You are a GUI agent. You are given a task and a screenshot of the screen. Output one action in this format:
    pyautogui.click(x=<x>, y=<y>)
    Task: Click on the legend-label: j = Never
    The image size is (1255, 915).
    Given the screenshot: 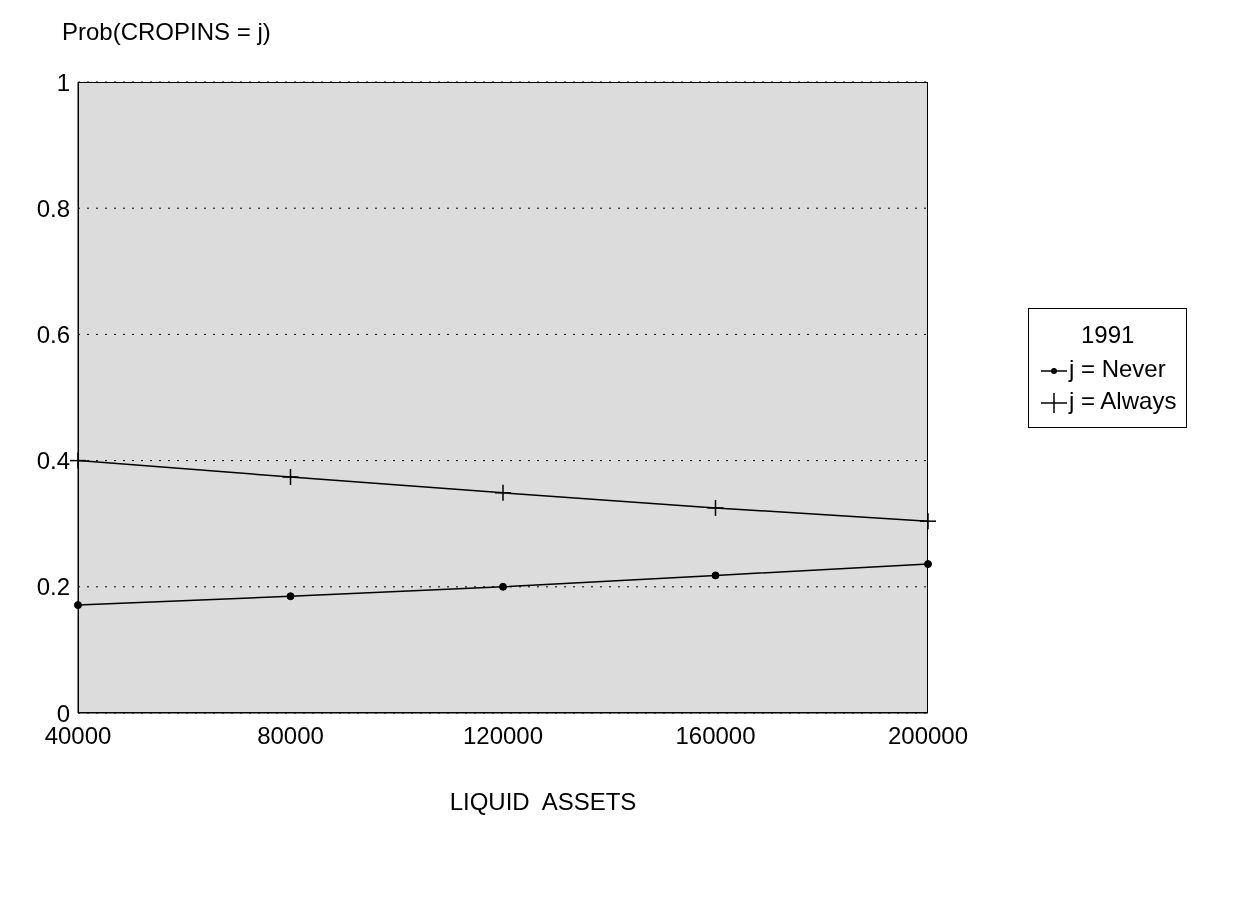 What is the action you would take?
    pyautogui.click(x=1117, y=368)
    